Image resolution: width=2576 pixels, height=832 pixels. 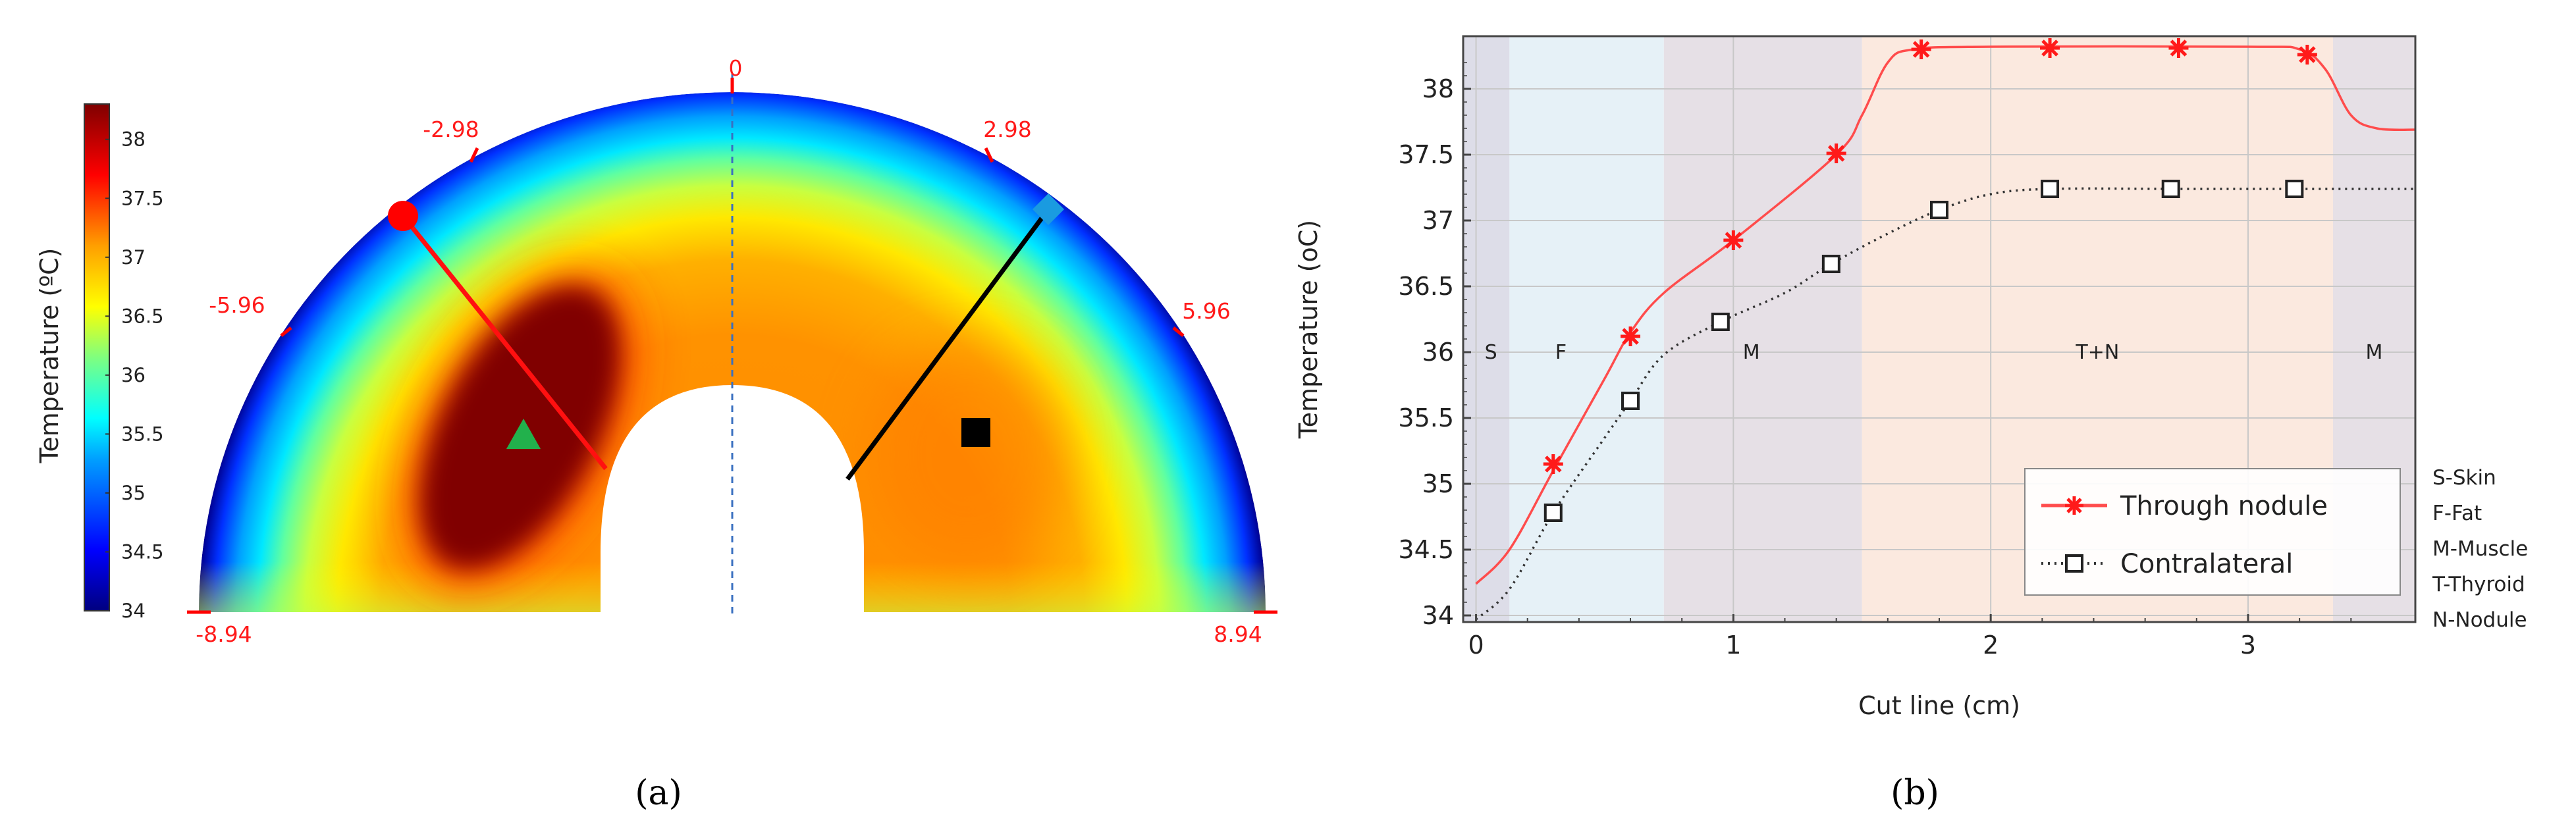 What do you see at coordinates (1426, 549) in the screenshot?
I see `y-tick-label: 34.5` at bounding box center [1426, 549].